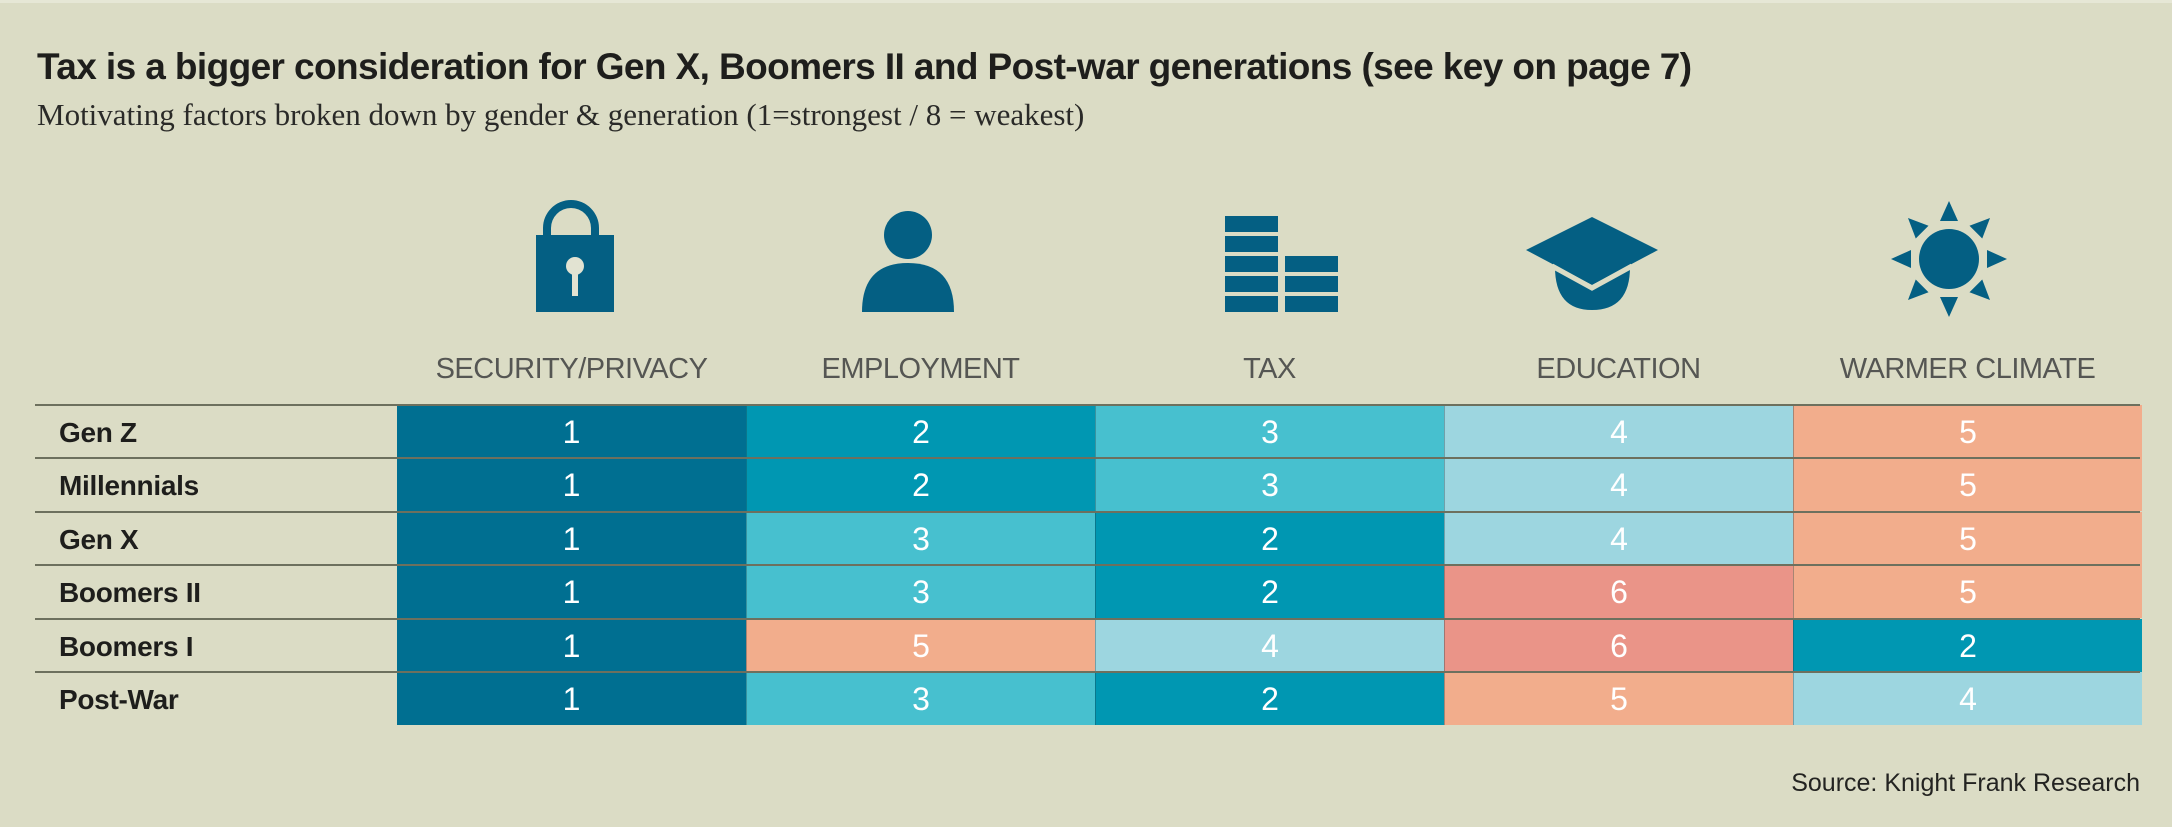 Image resolution: width=2172 pixels, height=827 pixels. I want to click on rank-cell-tax: 4, so click(1269, 645).